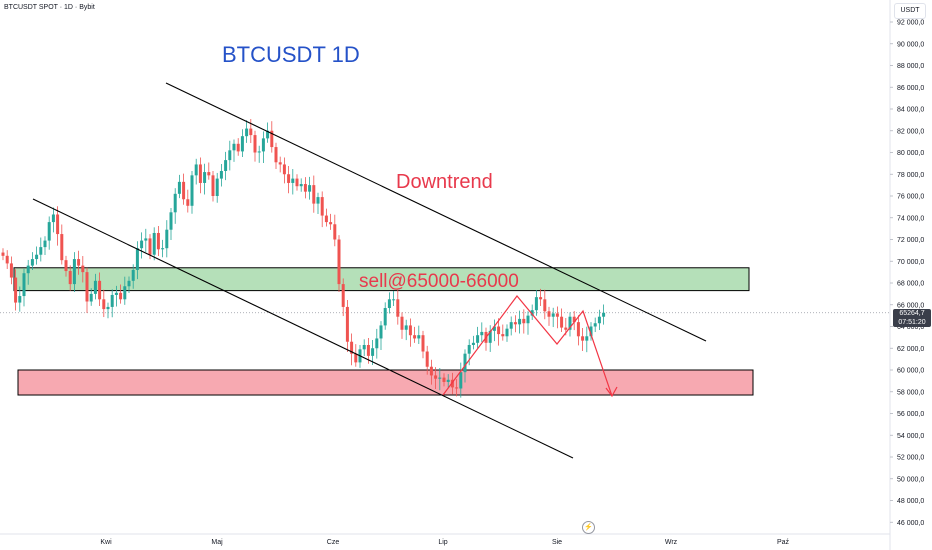  I want to click on y-tick-label: 54 000,0, so click(910, 436).